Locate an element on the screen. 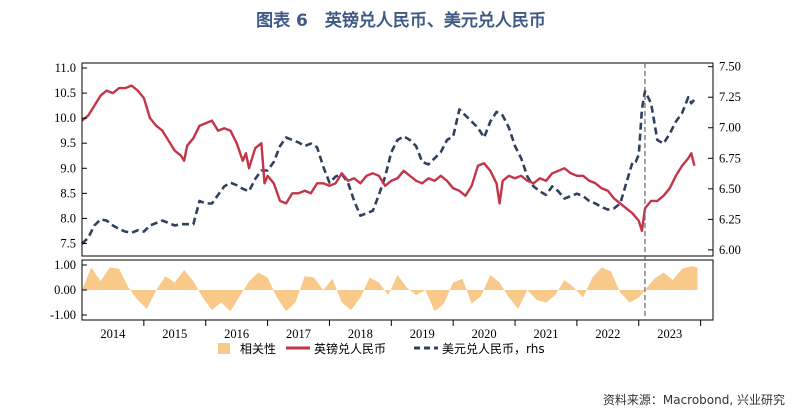 The image size is (803, 417). right-axis-tick-label: 6.75 is located at coordinates (730, 158).